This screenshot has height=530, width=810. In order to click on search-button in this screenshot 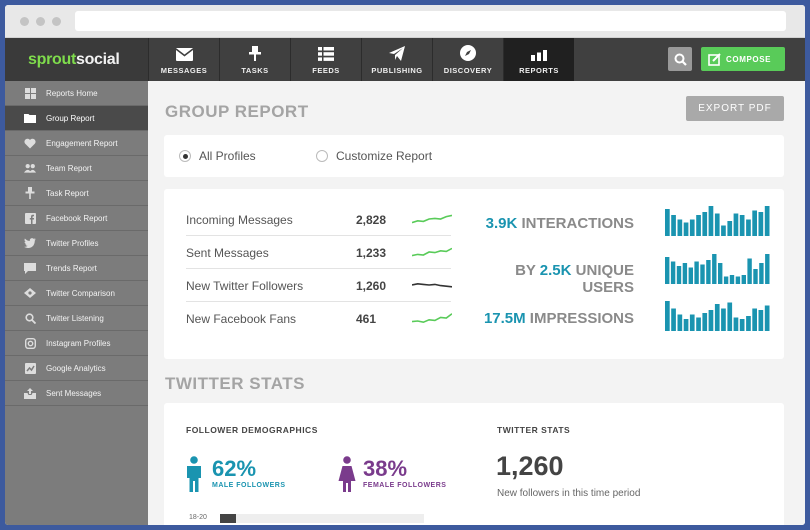, I will do `click(680, 59)`.